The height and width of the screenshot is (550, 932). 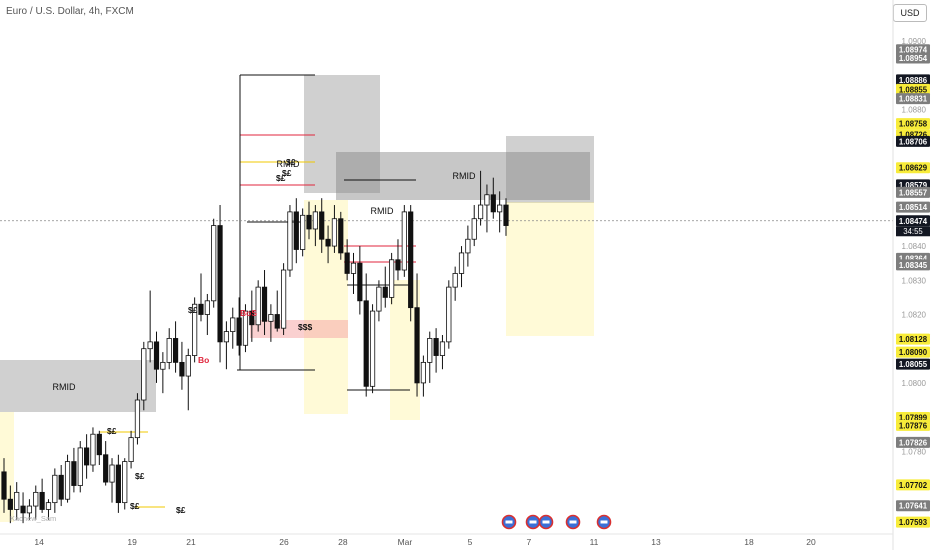 I want to click on price-tag-label: 1.08474, so click(x=913, y=221).